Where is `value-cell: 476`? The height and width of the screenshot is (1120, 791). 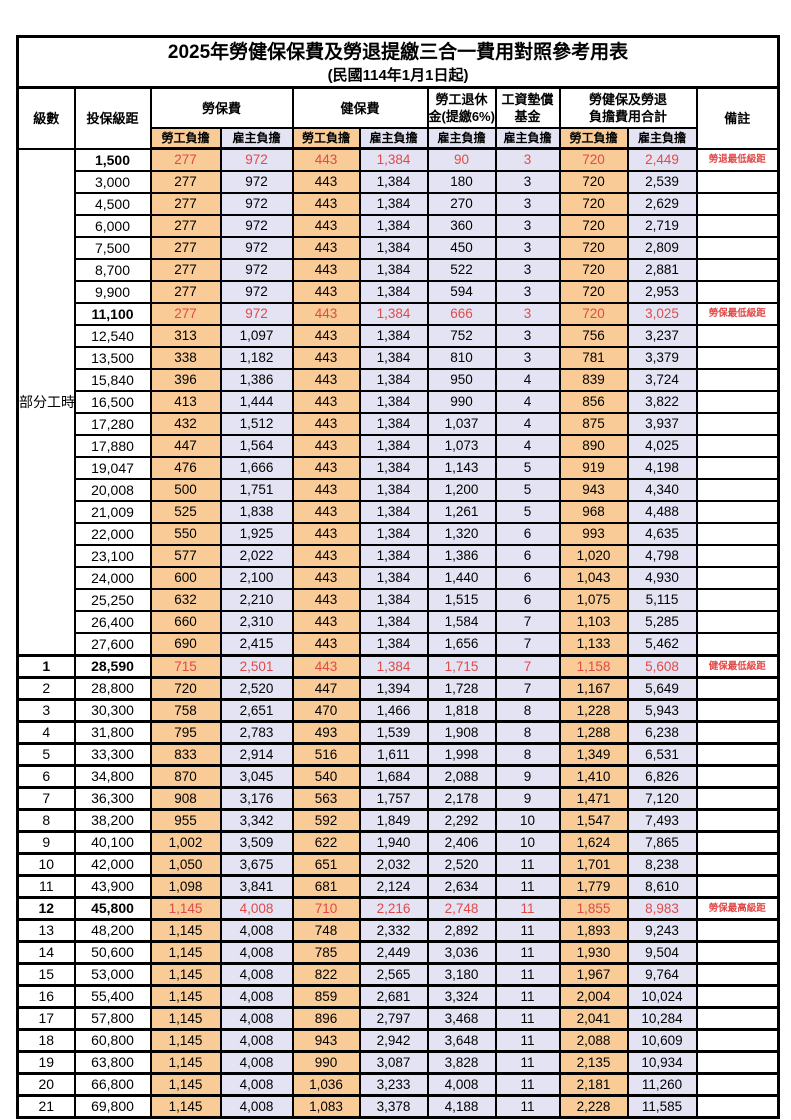
value-cell: 476 is located at coordinates (185, 468).